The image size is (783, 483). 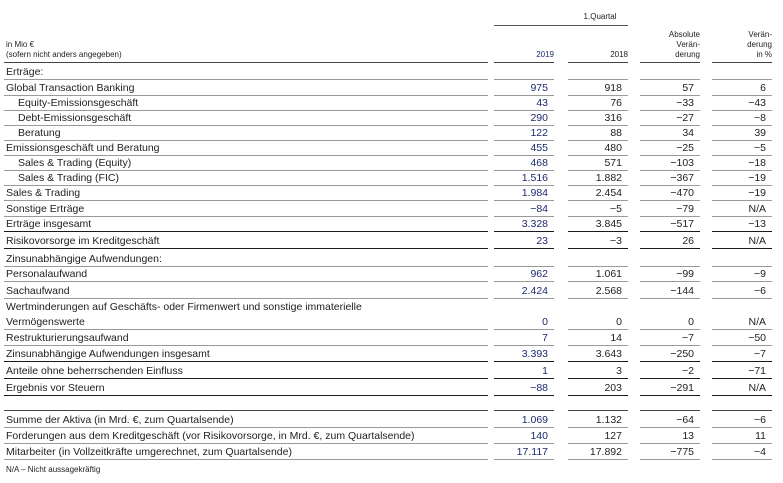 I want to click on table-row: Sonstige Erträge −84 −5 −79 N/A, so click(x=391, y=209).